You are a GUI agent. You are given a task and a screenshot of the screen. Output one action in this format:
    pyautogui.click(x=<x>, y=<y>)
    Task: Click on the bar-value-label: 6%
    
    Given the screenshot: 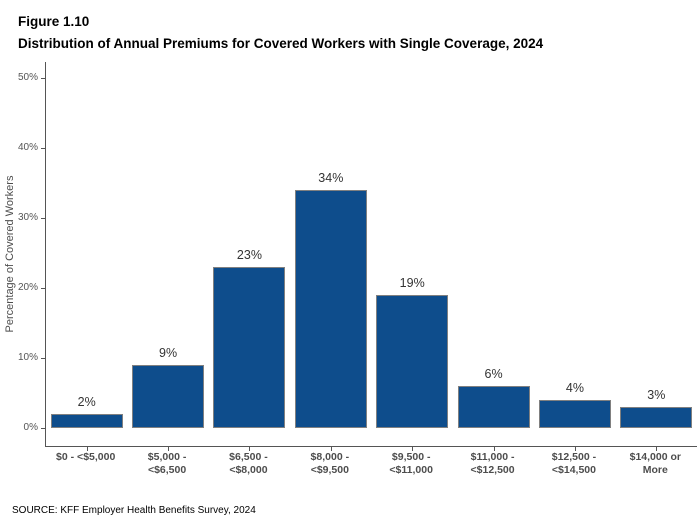 What is the action you would take?
    pyautogui.click(x=493, y=374)
    